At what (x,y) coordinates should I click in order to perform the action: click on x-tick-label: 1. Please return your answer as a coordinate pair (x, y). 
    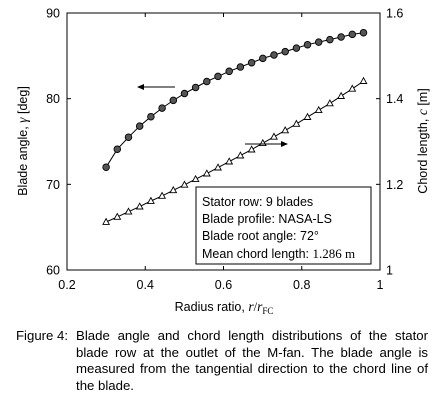
    Looking at the image, I should click on (380, 285).